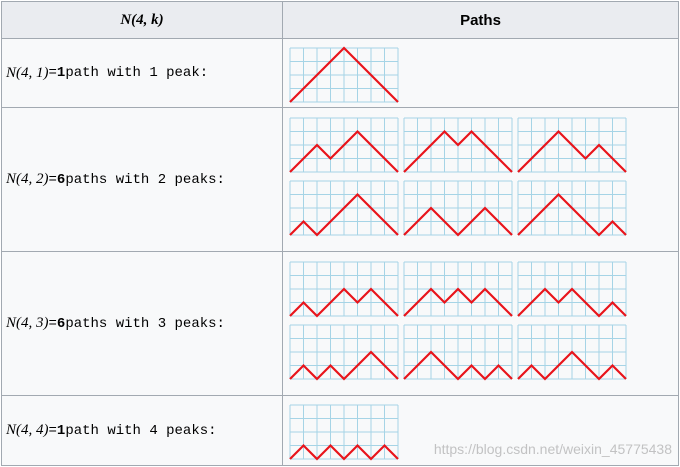 The width and height of the screenshot is (680, 467). I want to click on header-notation: N(4, k), so click(142, 19).